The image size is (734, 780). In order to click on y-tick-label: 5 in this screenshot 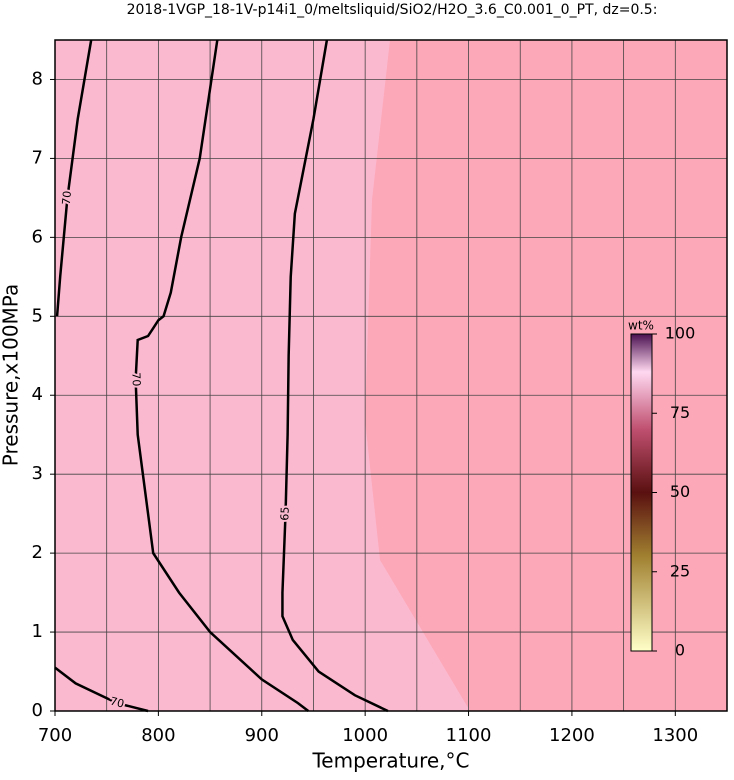, I will do `click(37, 315)`.